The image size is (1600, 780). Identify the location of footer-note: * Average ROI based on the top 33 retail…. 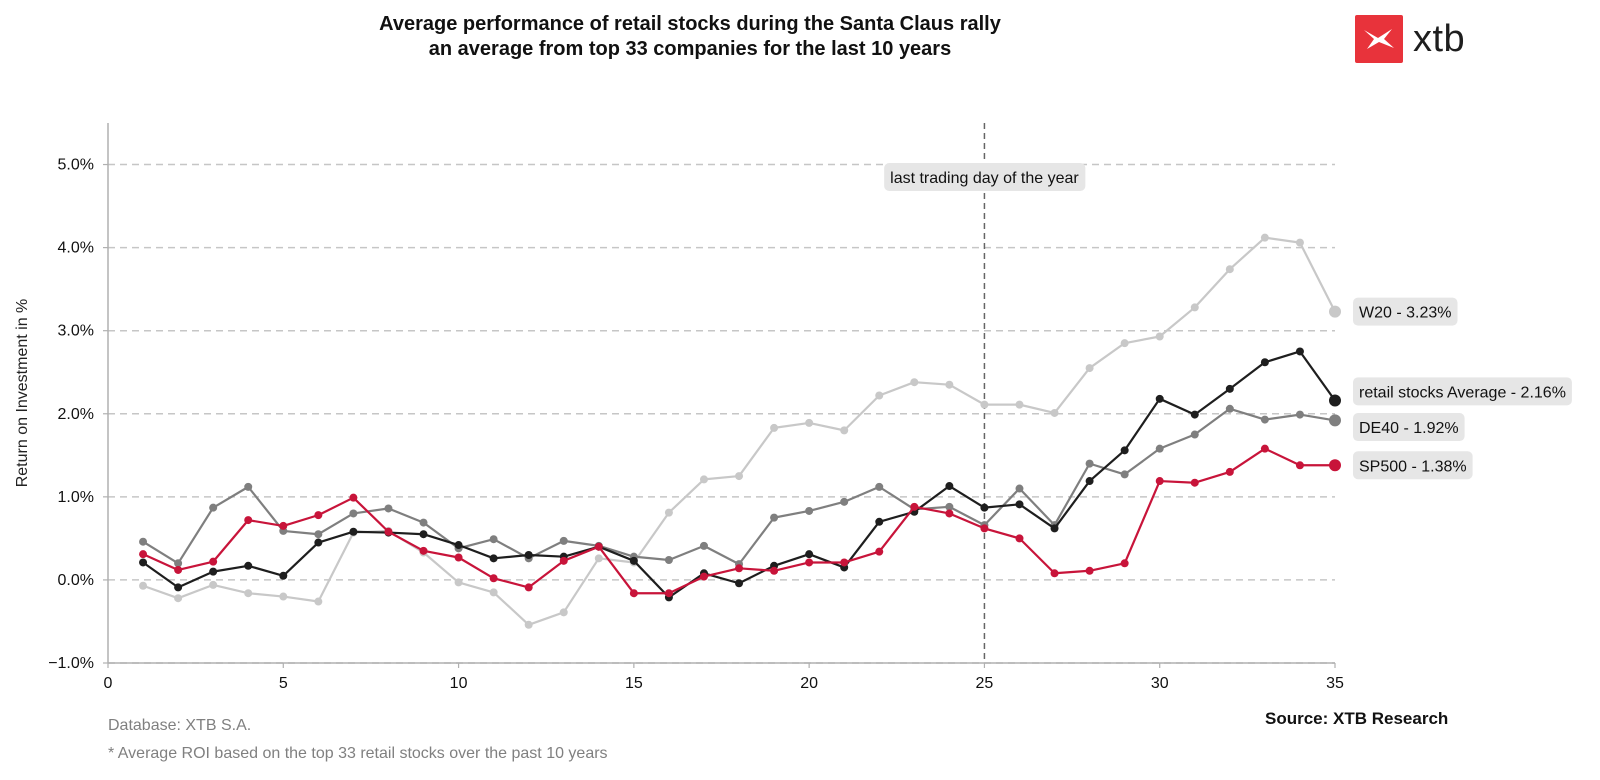
(358, 753).